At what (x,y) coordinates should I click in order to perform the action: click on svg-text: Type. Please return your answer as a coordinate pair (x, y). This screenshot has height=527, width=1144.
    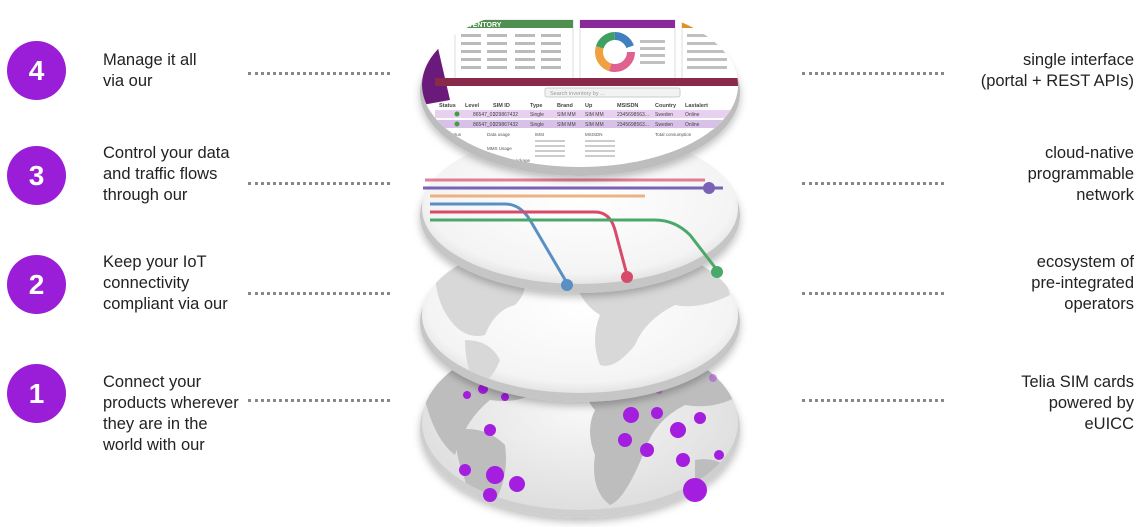
    Looking at the image, I should click on (536, 106).